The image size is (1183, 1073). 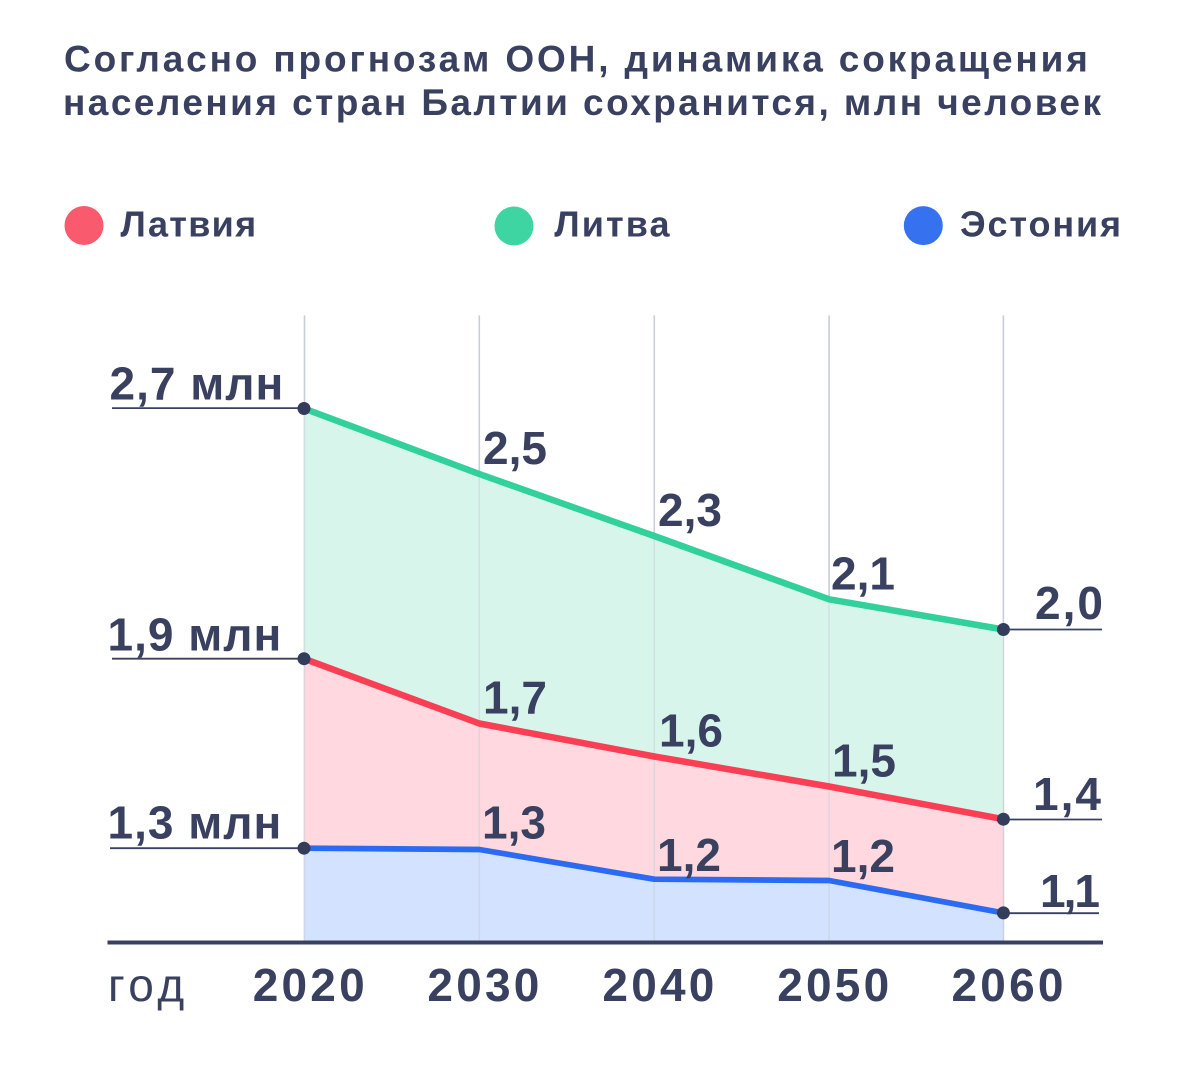 I want to click on svg-text: 1,6, so click(x=691, y=731).